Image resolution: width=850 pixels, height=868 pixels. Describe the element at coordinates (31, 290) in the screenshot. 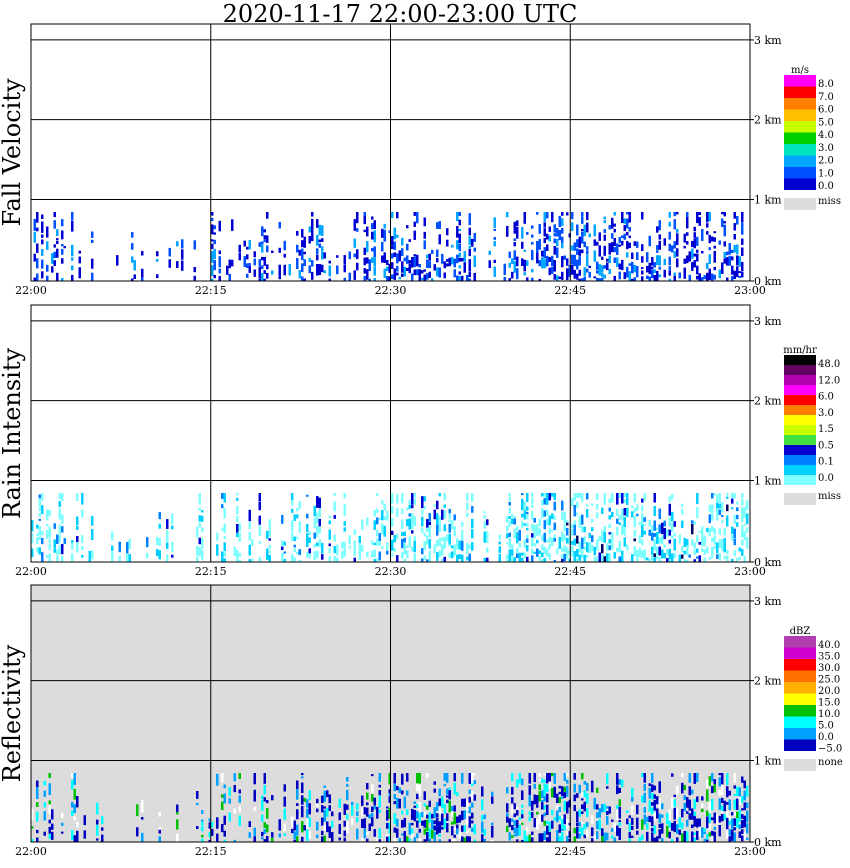

I see `x-tick-label: 22:00` at that location.